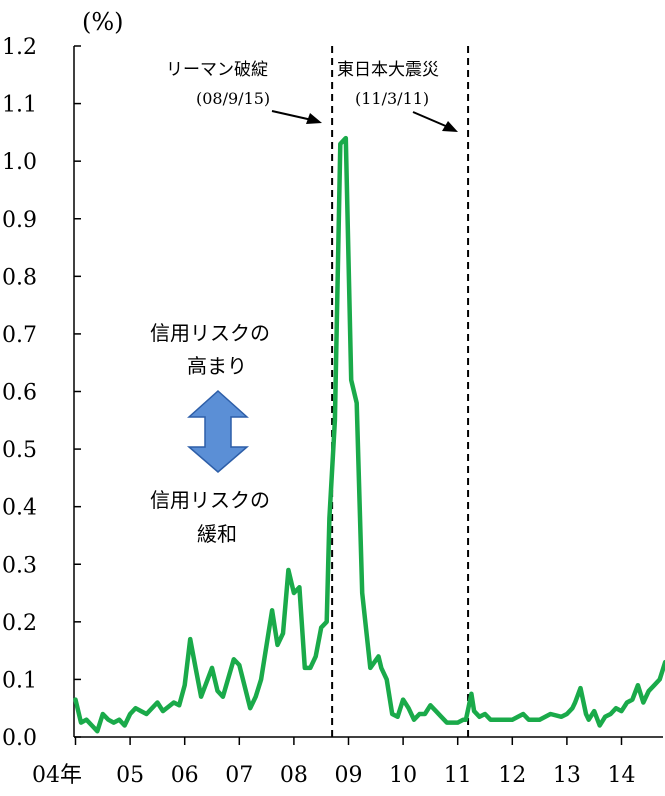 The image size is (665, 796). I want to click on event-arrow-earthquake, so click(435, 121).